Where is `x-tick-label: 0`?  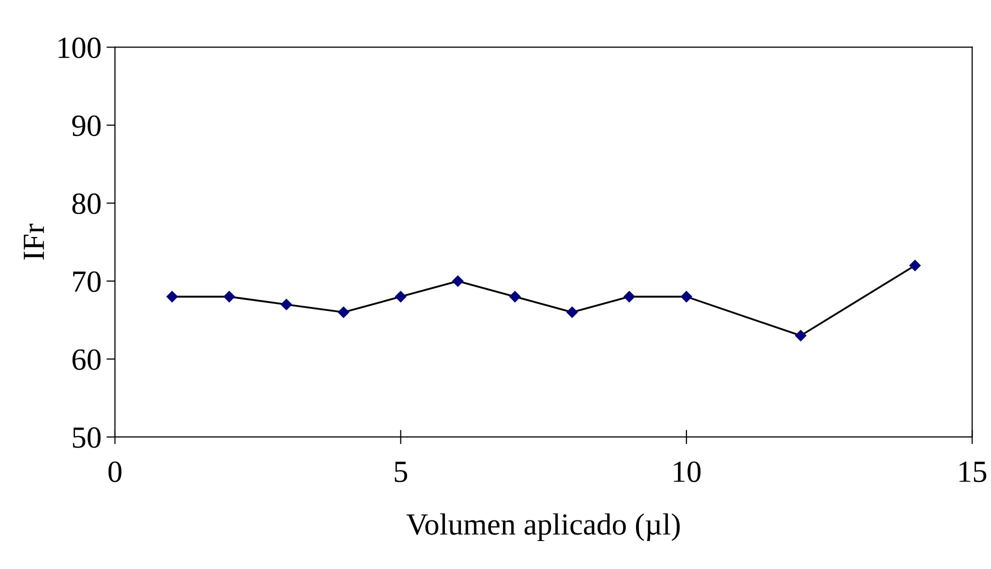 x-tick-label: 0 is located at coordinates (115, 471).